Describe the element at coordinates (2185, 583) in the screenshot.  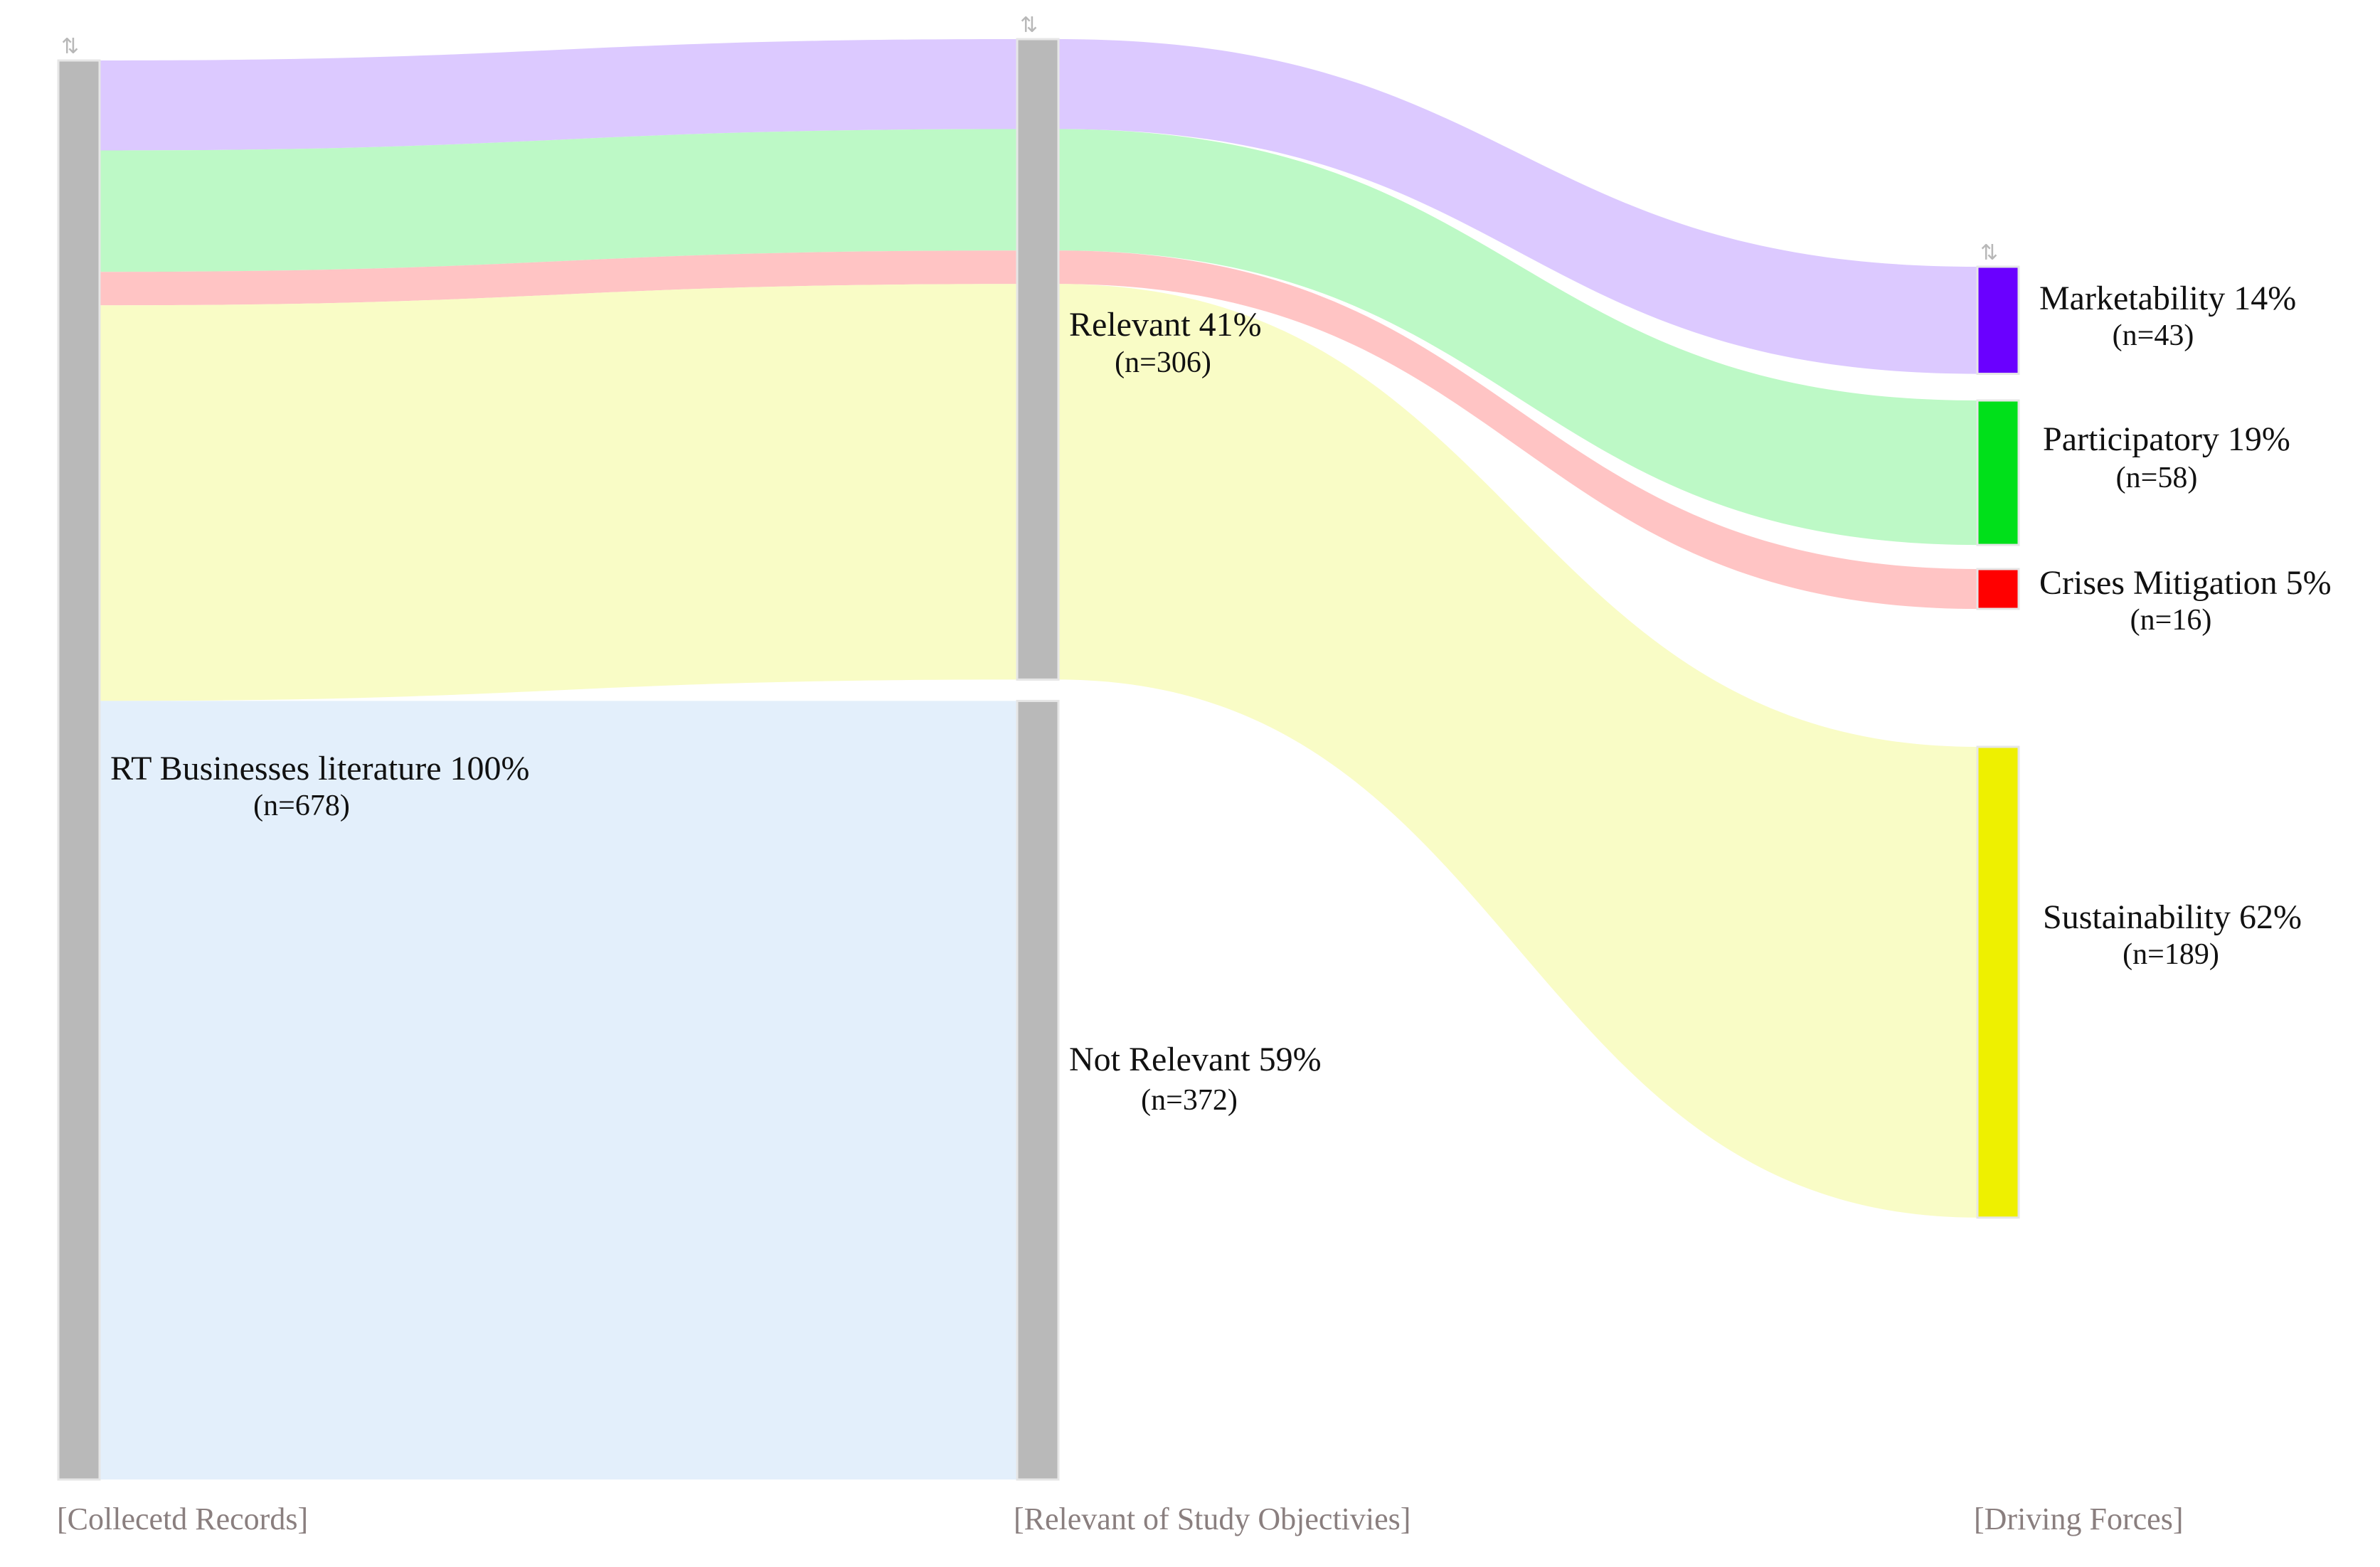
I see `node-label-cri: Crises Mitigation 5%` at that location.